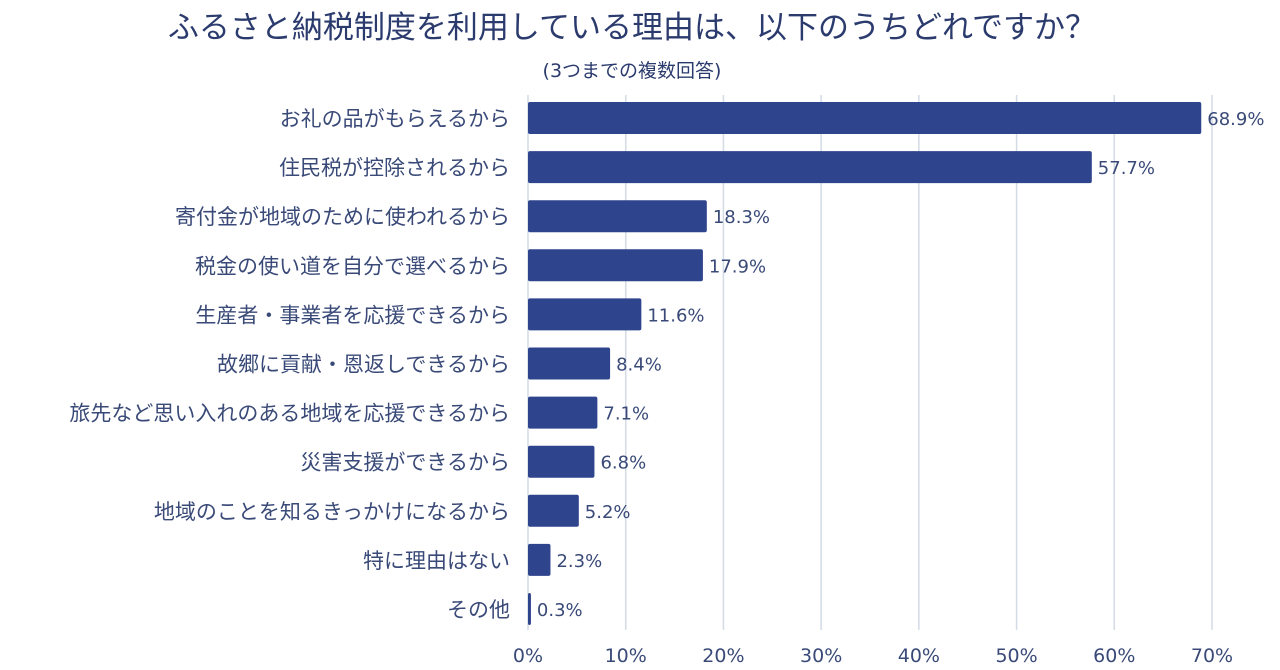 The height and width of the screenshot is (670, 1280). What do you see at coordinates (352, 266) in the screenshot?
I see `category-label: 税金の使い道を自分で選べるから` at bounding box center [352, 266].